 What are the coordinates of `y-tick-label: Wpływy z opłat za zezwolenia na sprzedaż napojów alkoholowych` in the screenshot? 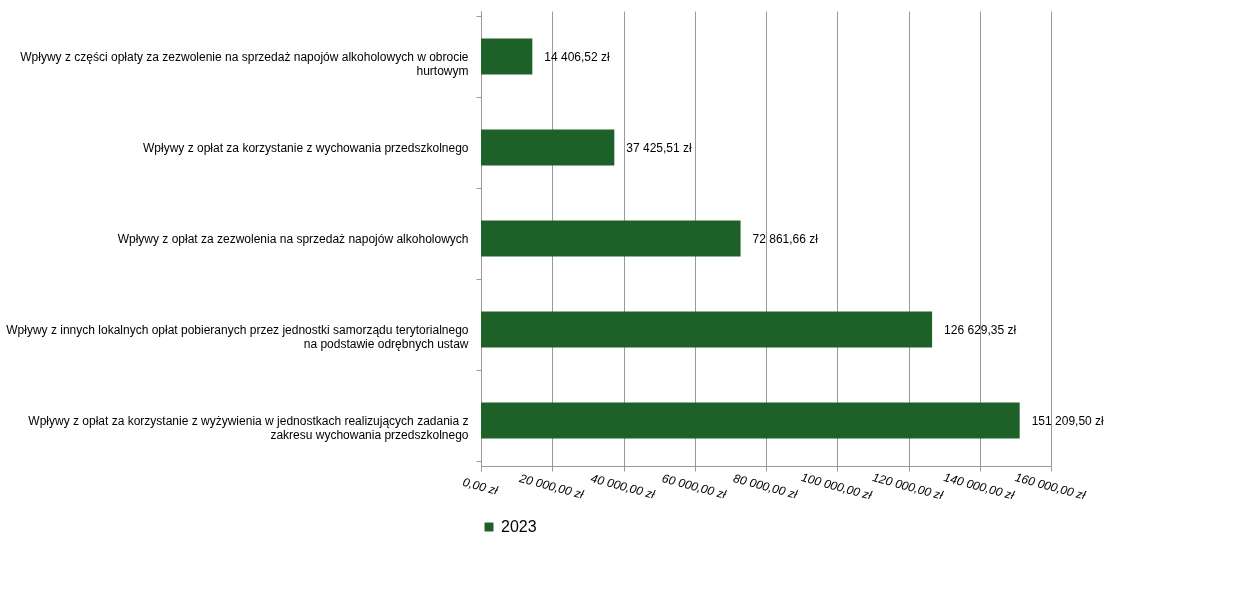 It's located at (293, 239).